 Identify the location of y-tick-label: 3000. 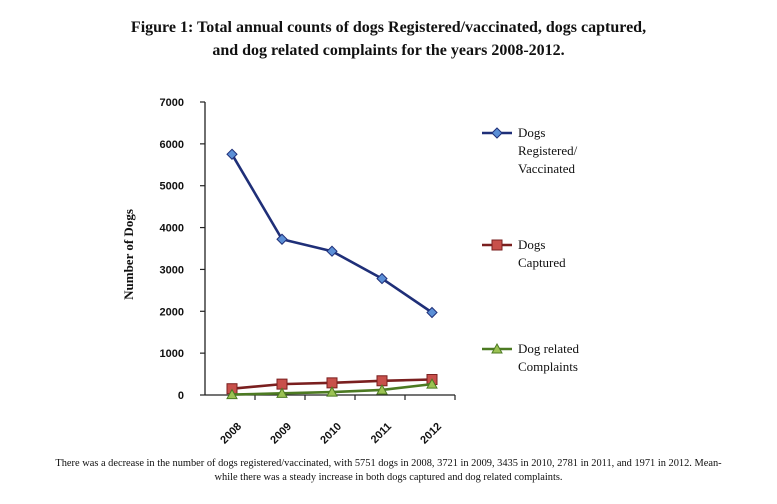
(172, 270).